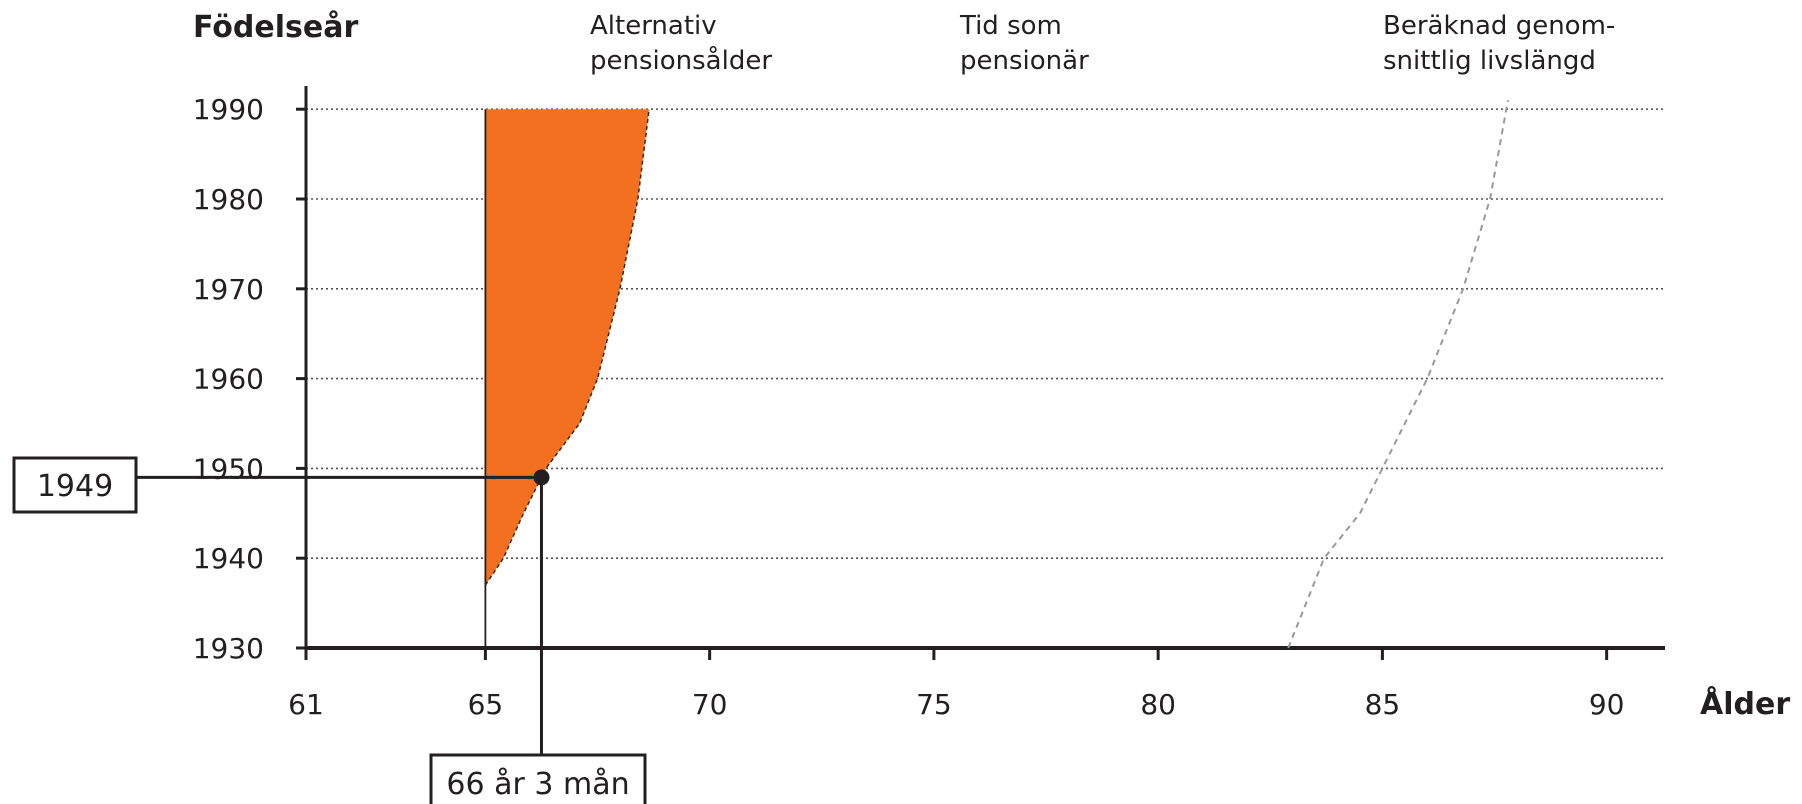 Image resolution: width=1802 pixels, height=804 pixels. What do you see at coordinates (1383, 704) in the screenshot?
I see `x-tick-label-85: 85` at bounding box center [1383, 704].